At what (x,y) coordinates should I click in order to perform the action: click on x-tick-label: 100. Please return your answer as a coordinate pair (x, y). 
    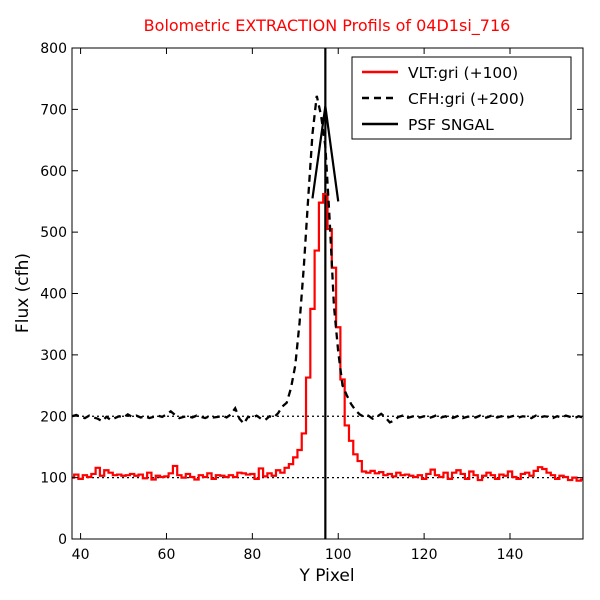
    Looking at the image, I should click on (338, 555).